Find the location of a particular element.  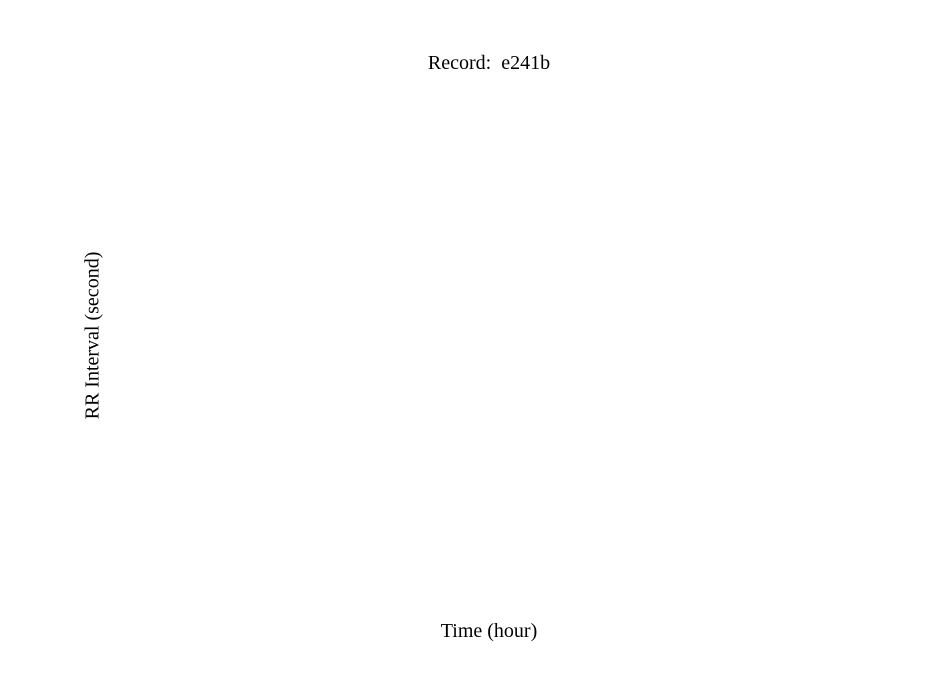

y-axis-title: RR Interval (second) is located at coordinates (92, 335).